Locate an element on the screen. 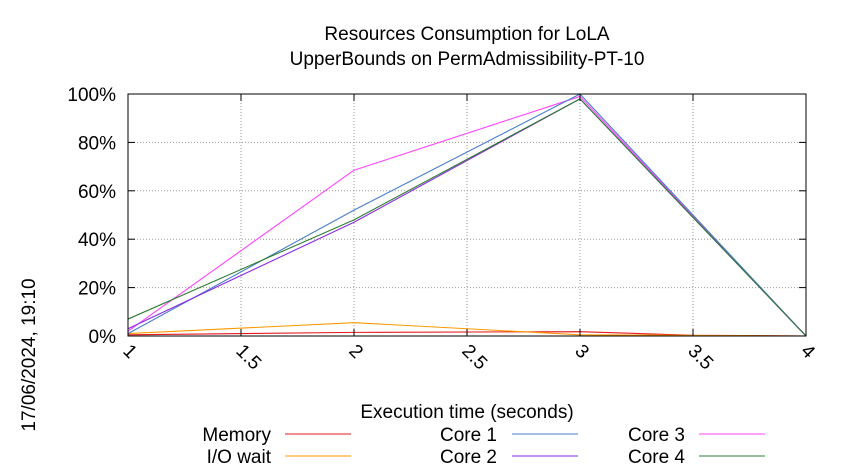  x-axis-label: Execution time (seconds) is located at coordinates (466, 412).